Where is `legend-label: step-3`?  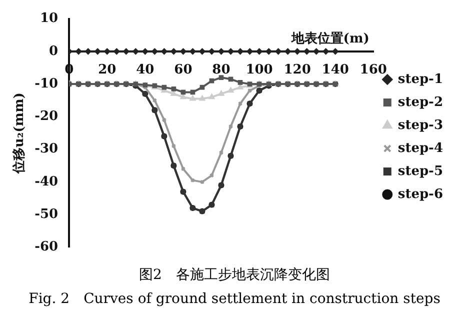
legend-label: step-3 is located at coordinates (421, 125).